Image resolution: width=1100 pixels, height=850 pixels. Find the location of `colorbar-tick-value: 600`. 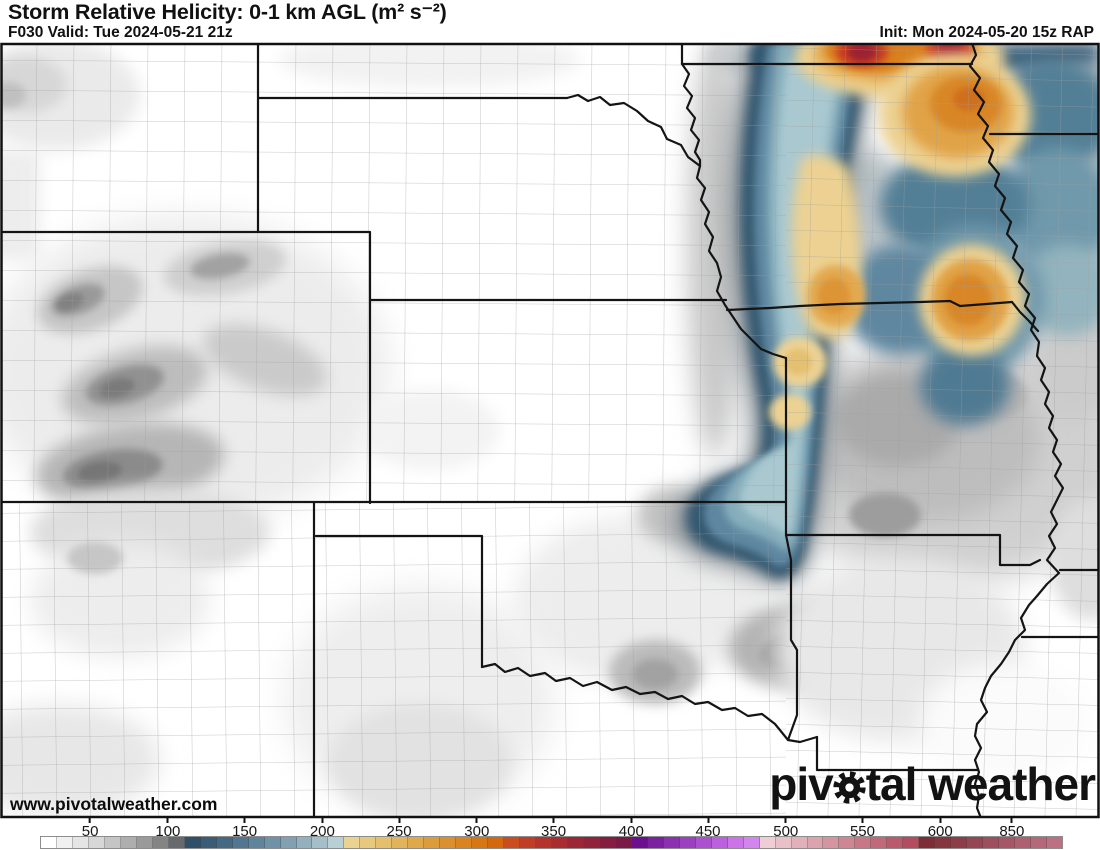

colorbar-tick-value: 600 is located at coordinates (940, 831).